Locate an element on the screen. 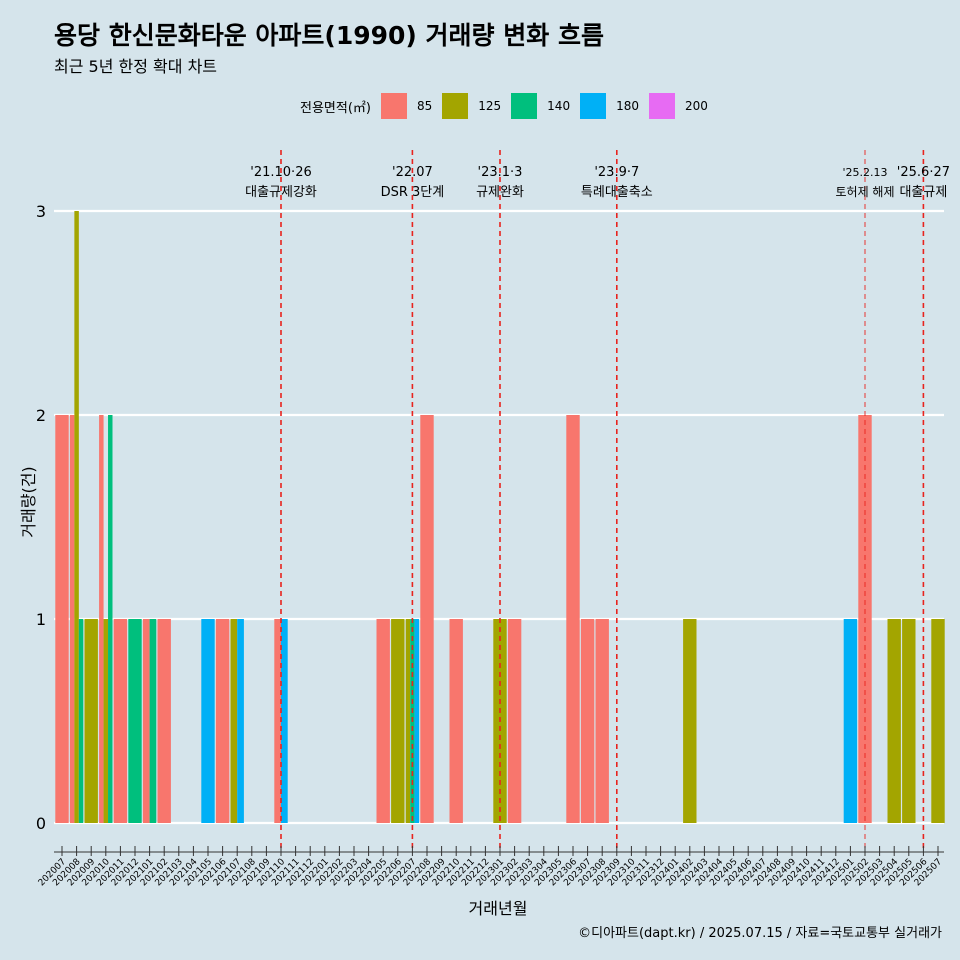 The height and width of the screenshot is (960, 960). y-tick-label: 1 is located at coordinates (41, 619).